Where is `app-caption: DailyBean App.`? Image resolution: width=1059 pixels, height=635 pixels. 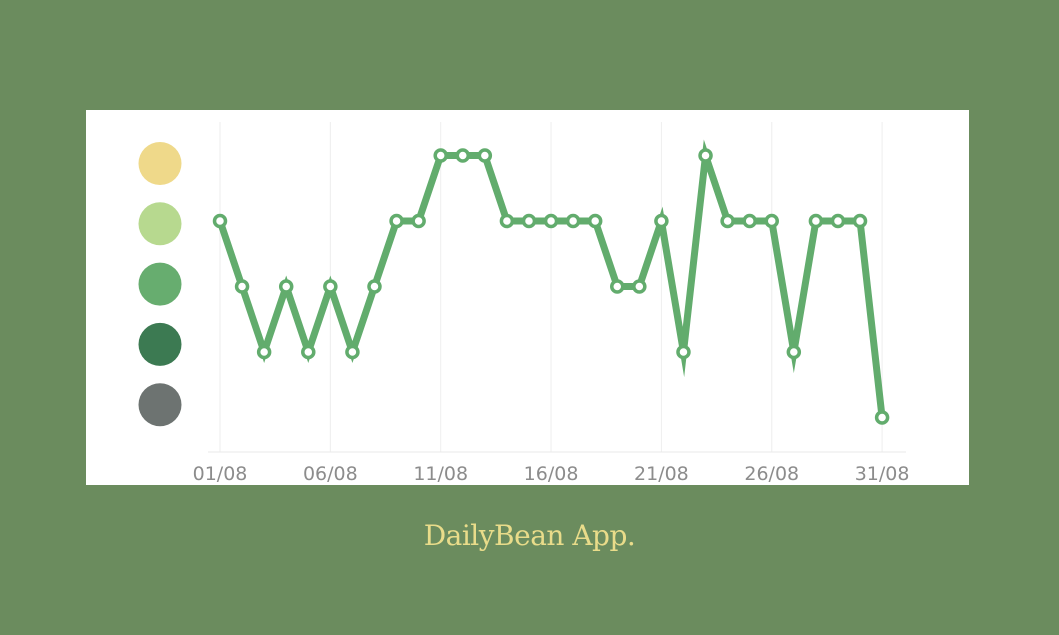
app-caption: DailyBean App. is located at coordinates (529, 535).